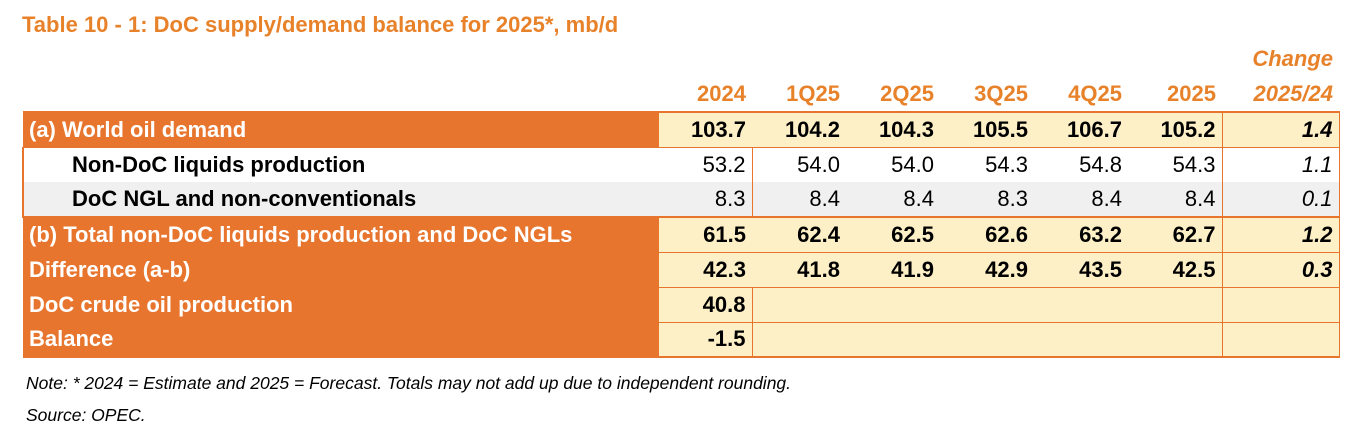  What do you see at coordinates (704, 129) in the screenshot?
I see `cell-value: 103.7` at bounding box center [704, 129].